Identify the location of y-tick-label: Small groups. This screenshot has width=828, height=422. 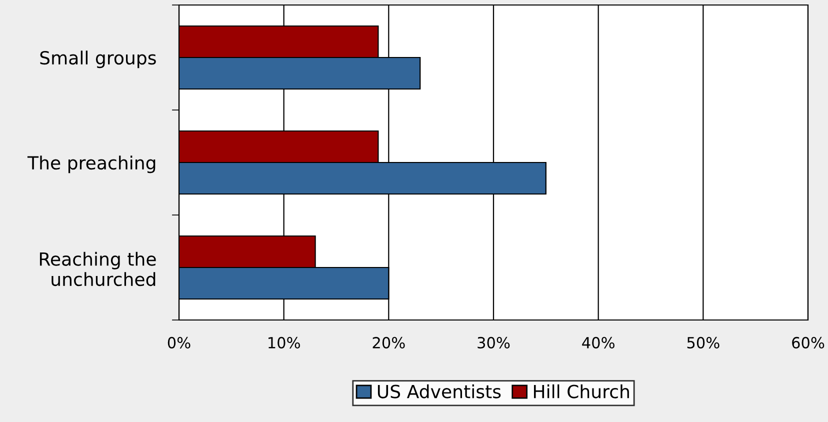
(98, 59).